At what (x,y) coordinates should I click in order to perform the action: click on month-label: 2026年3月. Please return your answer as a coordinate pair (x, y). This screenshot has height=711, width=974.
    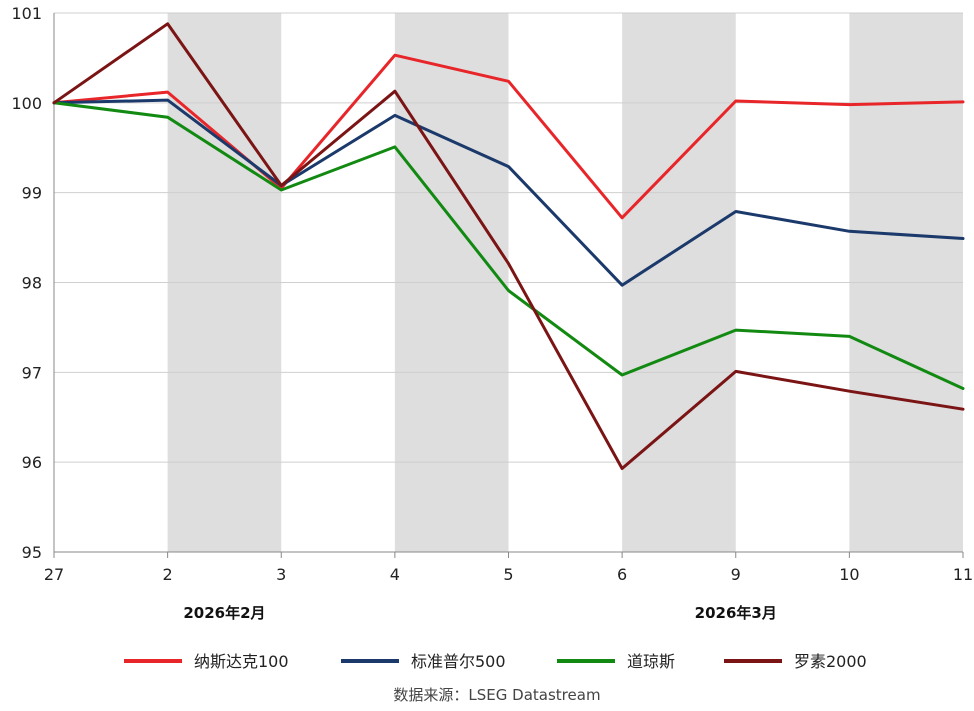
    Looking at the image, I should click on (736, 613).